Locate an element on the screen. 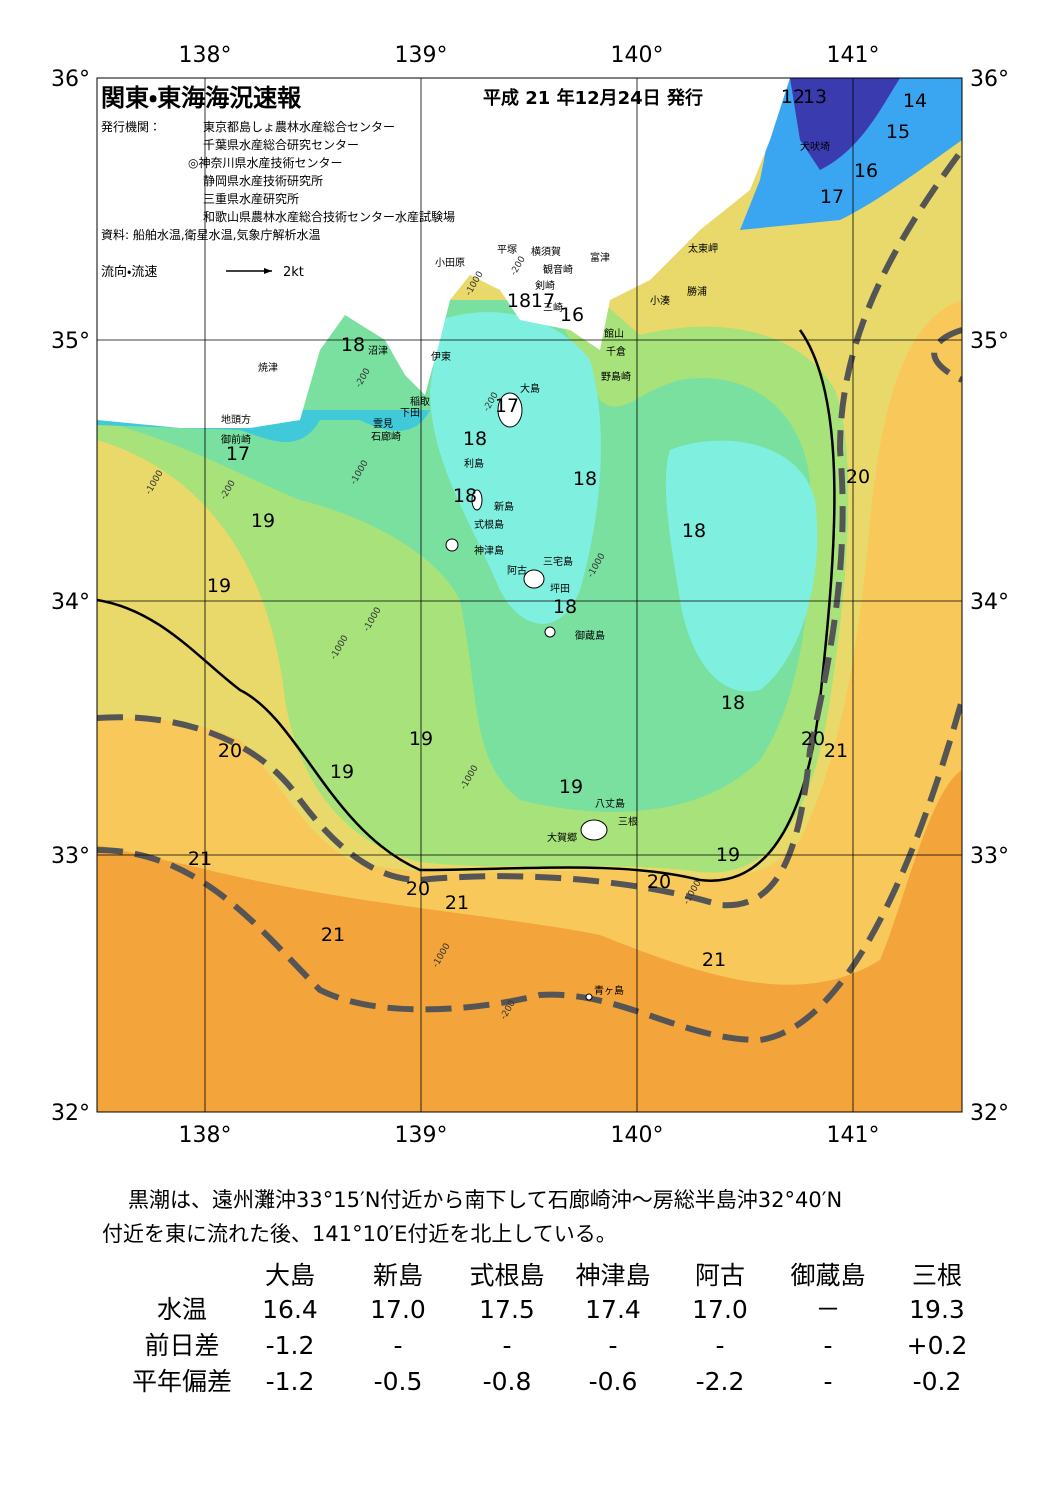  place-name: 三崎 is located at coordinates (553, 307).